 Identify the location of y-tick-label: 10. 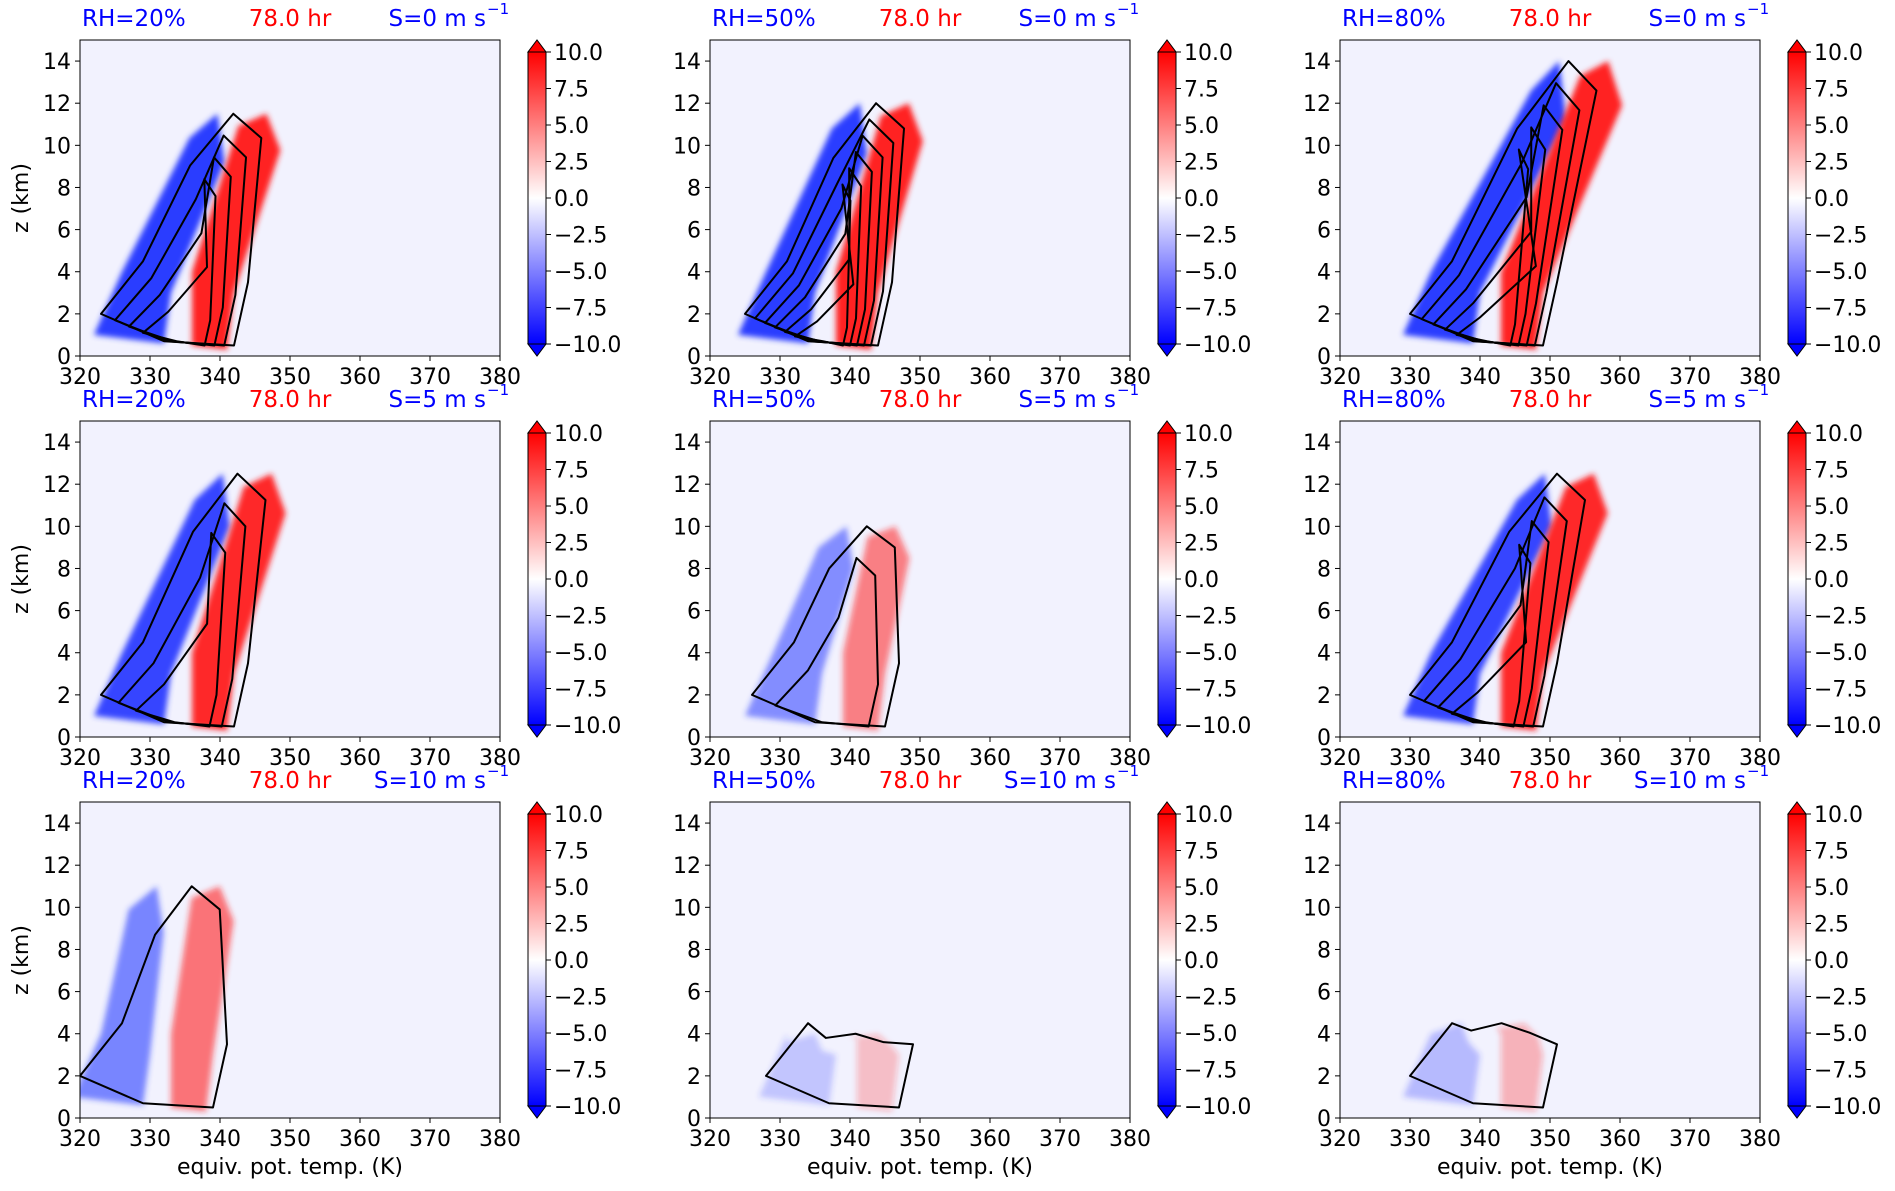
(687, 908).